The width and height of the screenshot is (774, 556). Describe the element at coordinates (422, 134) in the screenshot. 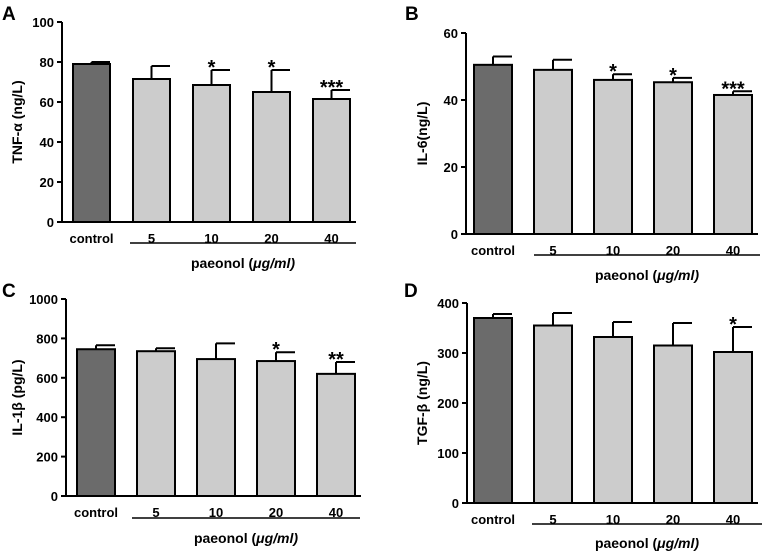

I see `y-axis-label: IL-6(ng/L)` at that location.